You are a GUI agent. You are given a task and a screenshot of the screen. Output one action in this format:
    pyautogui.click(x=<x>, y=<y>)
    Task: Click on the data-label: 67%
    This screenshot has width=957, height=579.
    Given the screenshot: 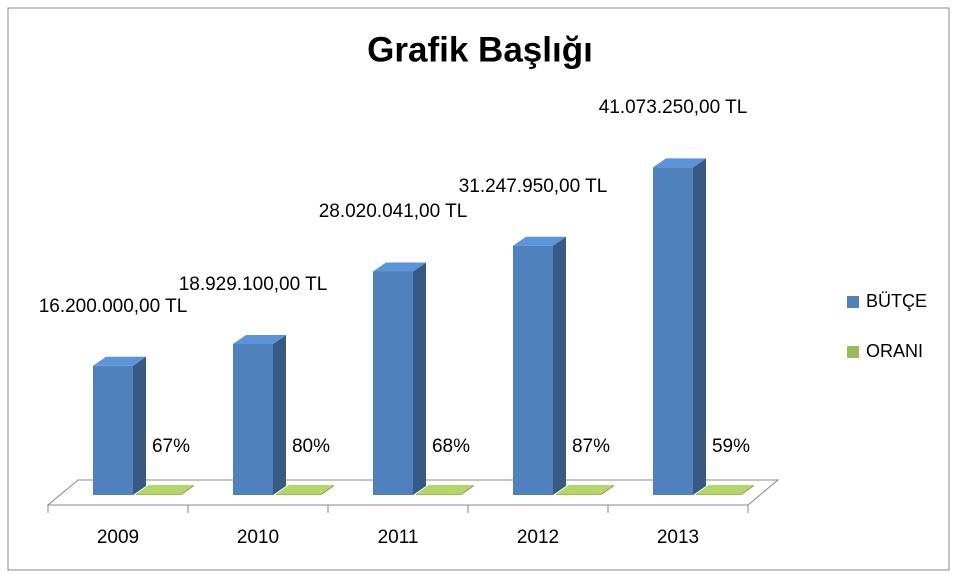 What is the action you would take?
    pyautogui.click(x=171, y=446)
    